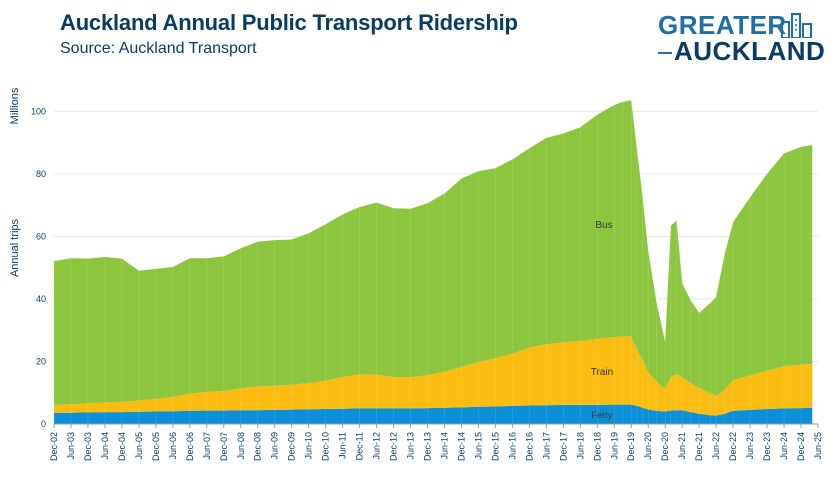  Describe the element at coordinates (190, 446) in the screenshot. I see `x-tick-label: Dec-06` at that location.